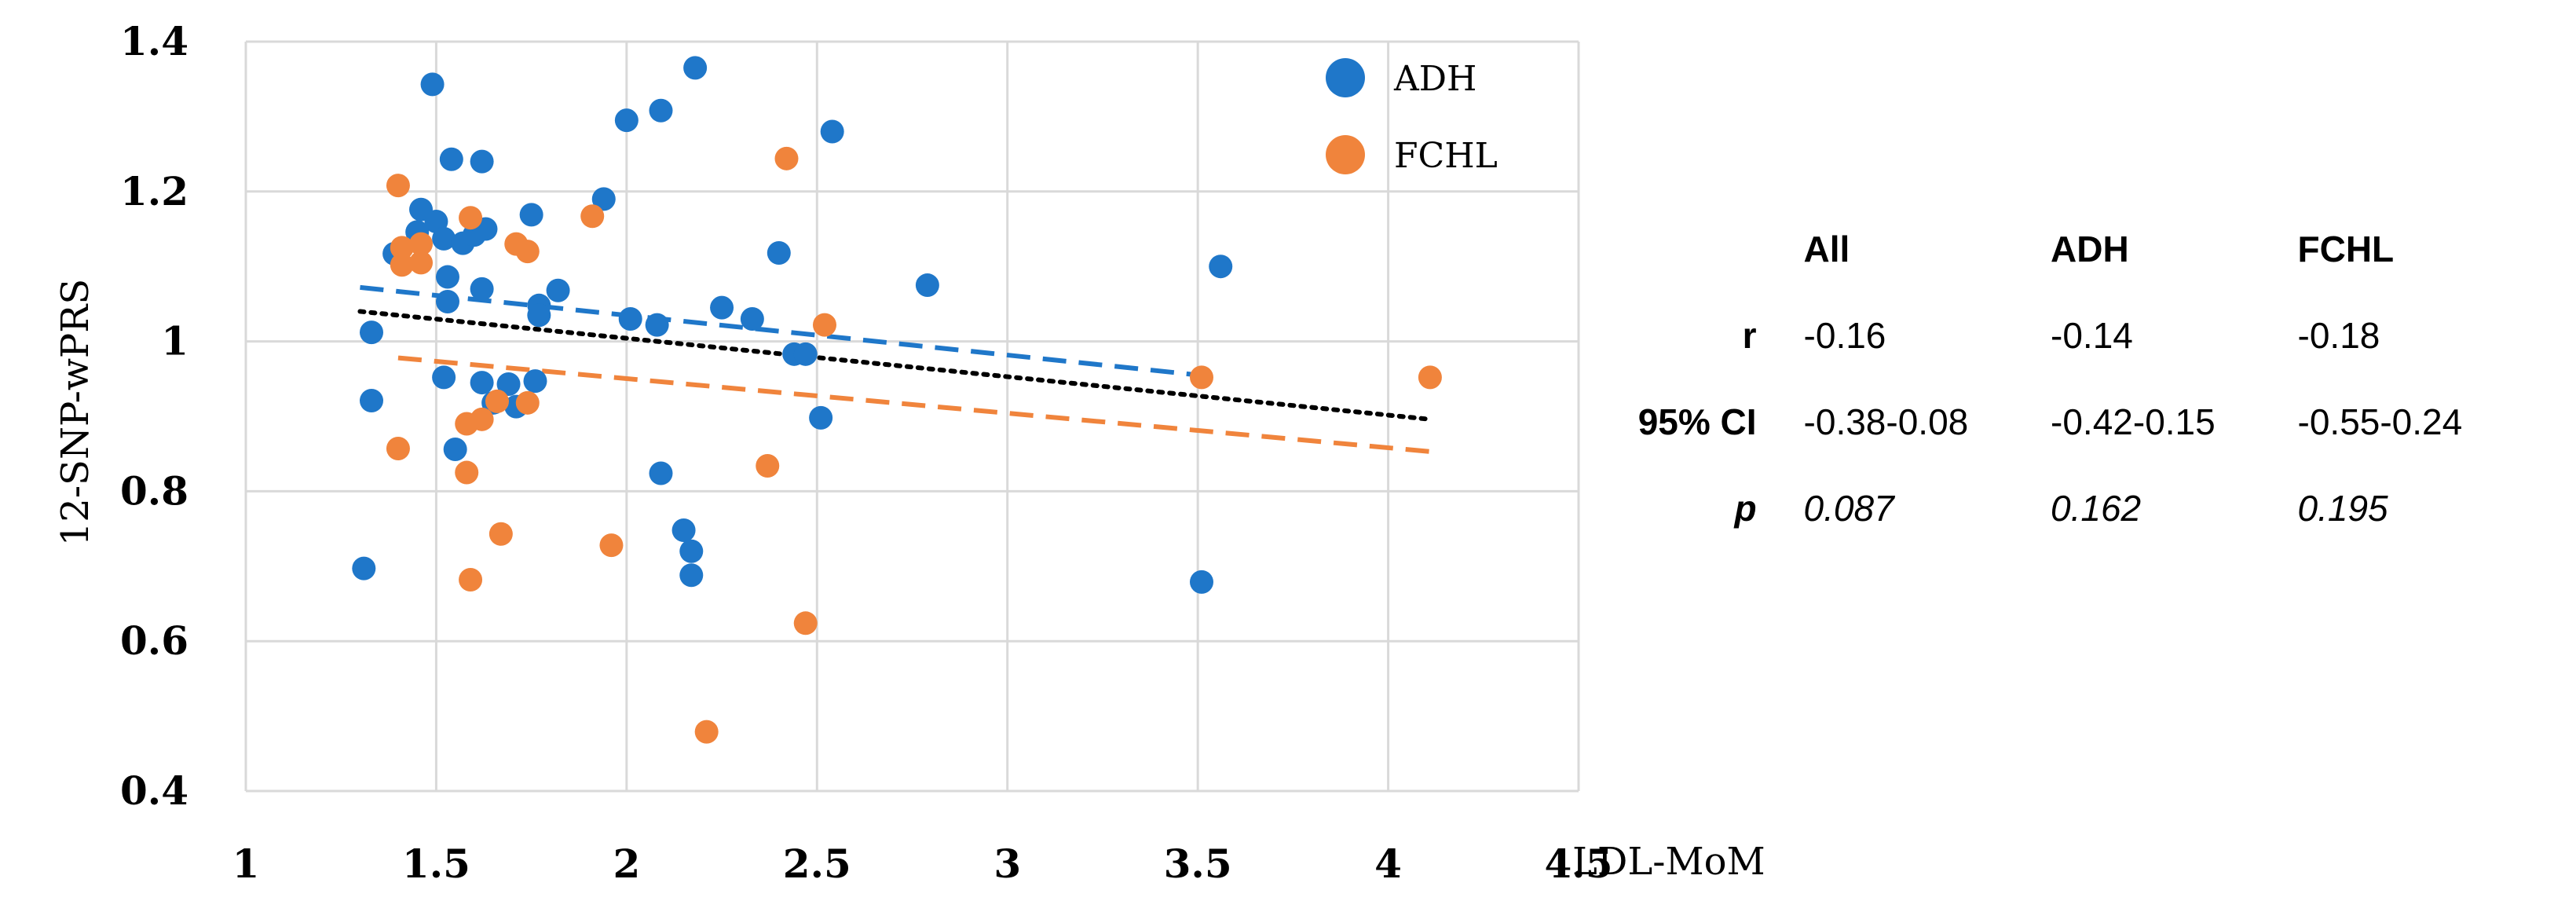  I want to click on x-tick-label: 2, so click(627, 864).